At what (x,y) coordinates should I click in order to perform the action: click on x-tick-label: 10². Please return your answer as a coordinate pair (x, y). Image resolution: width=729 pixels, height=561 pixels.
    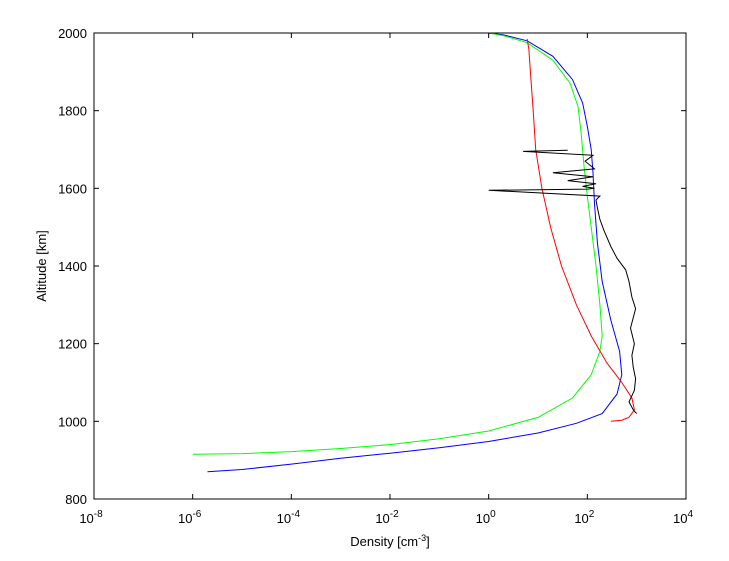
    Looking at the image, I should click on (584, 517).